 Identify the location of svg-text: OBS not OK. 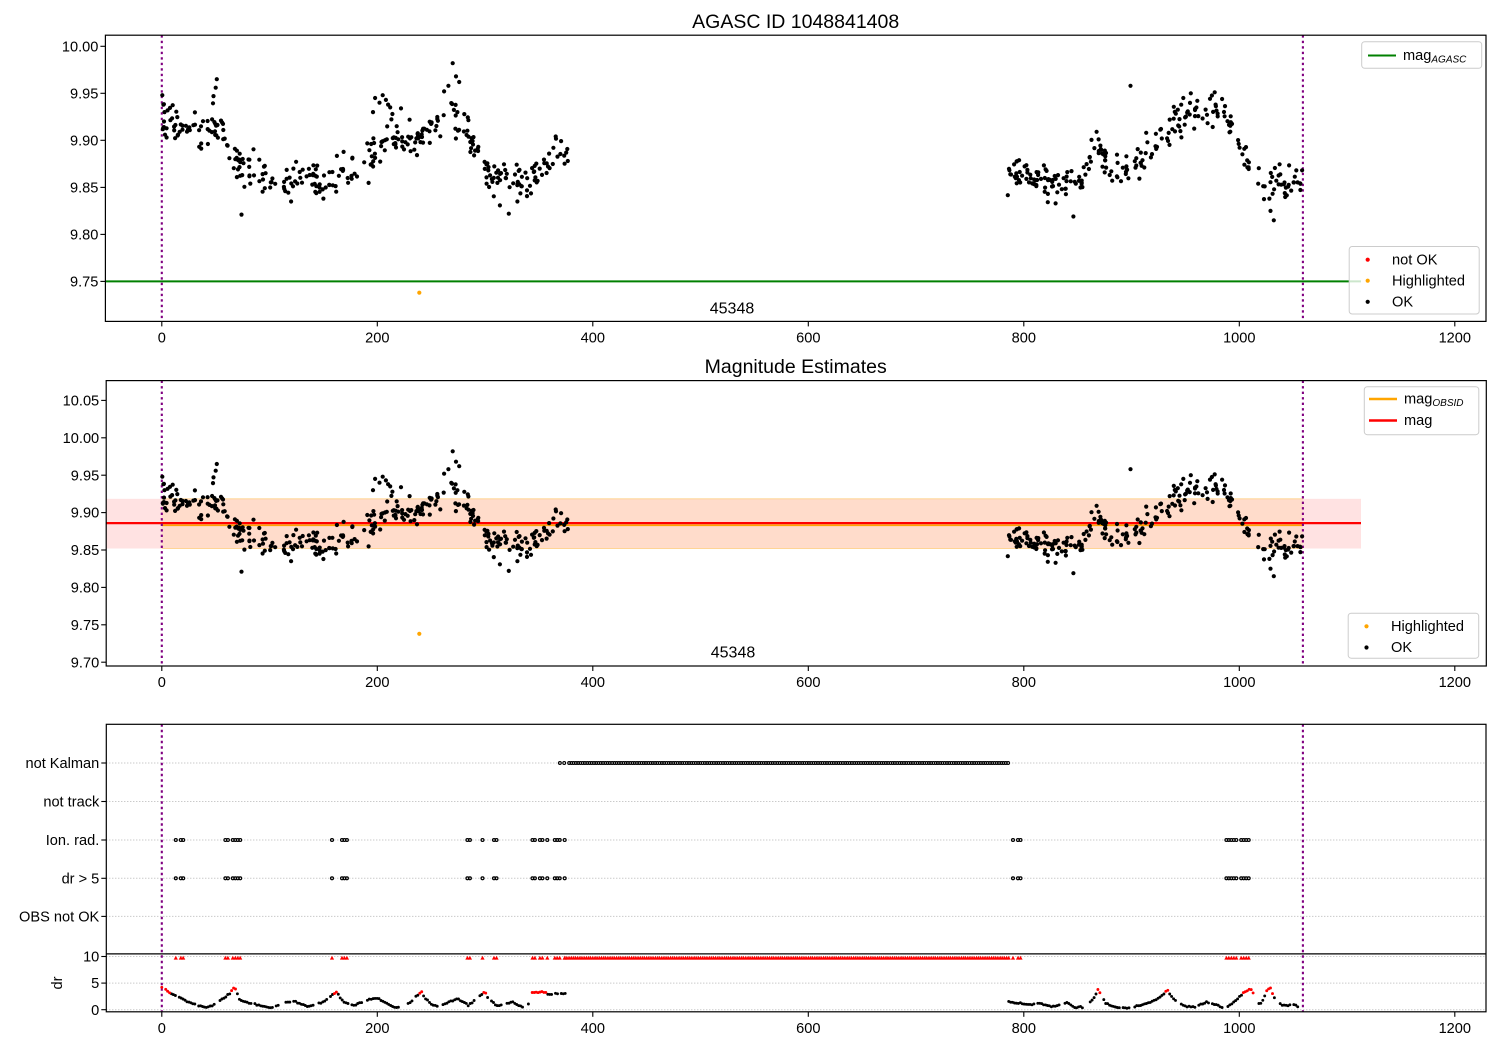
(59, 918).